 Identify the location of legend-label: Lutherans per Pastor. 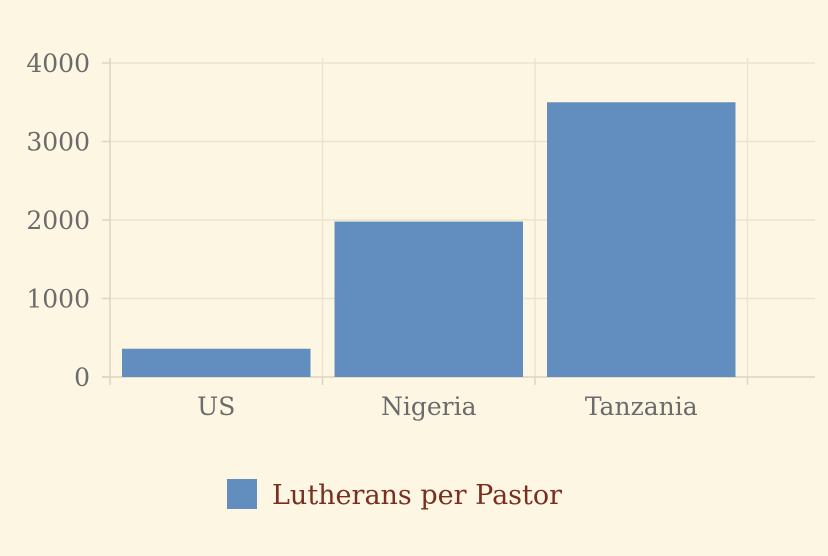
(417, 495).